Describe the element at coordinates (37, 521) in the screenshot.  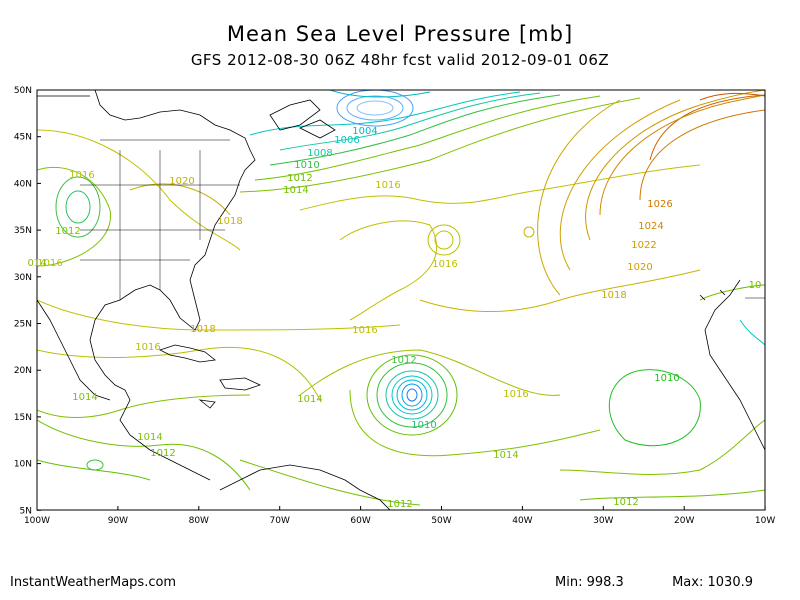
I see `lon-tick-label: 100W` at that location.